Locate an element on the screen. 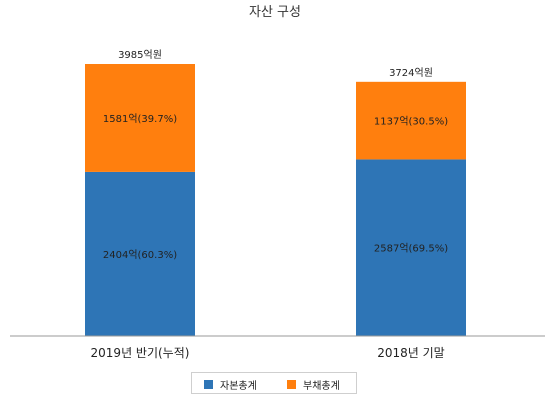 Image resolution: width=550 pixels, height=405 pixels. legend-item-equity: 자본총계 is located at coordinates (230, 384).